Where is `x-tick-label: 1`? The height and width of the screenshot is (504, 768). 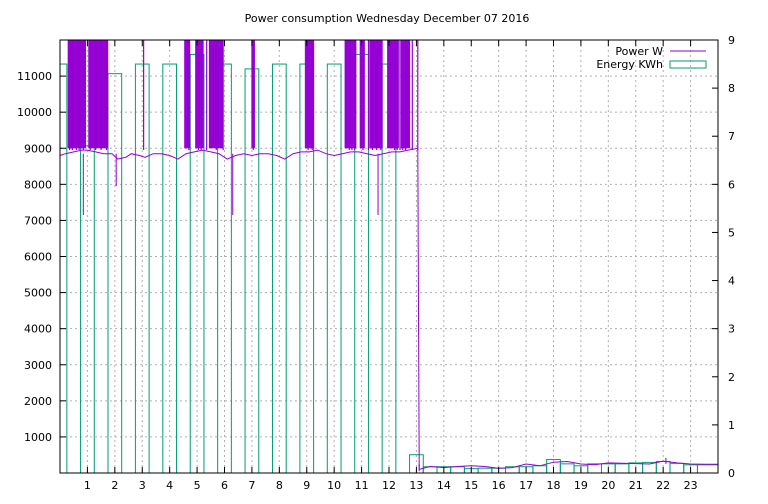
x-tick-label: 1 is located at coordinates (87, 485).